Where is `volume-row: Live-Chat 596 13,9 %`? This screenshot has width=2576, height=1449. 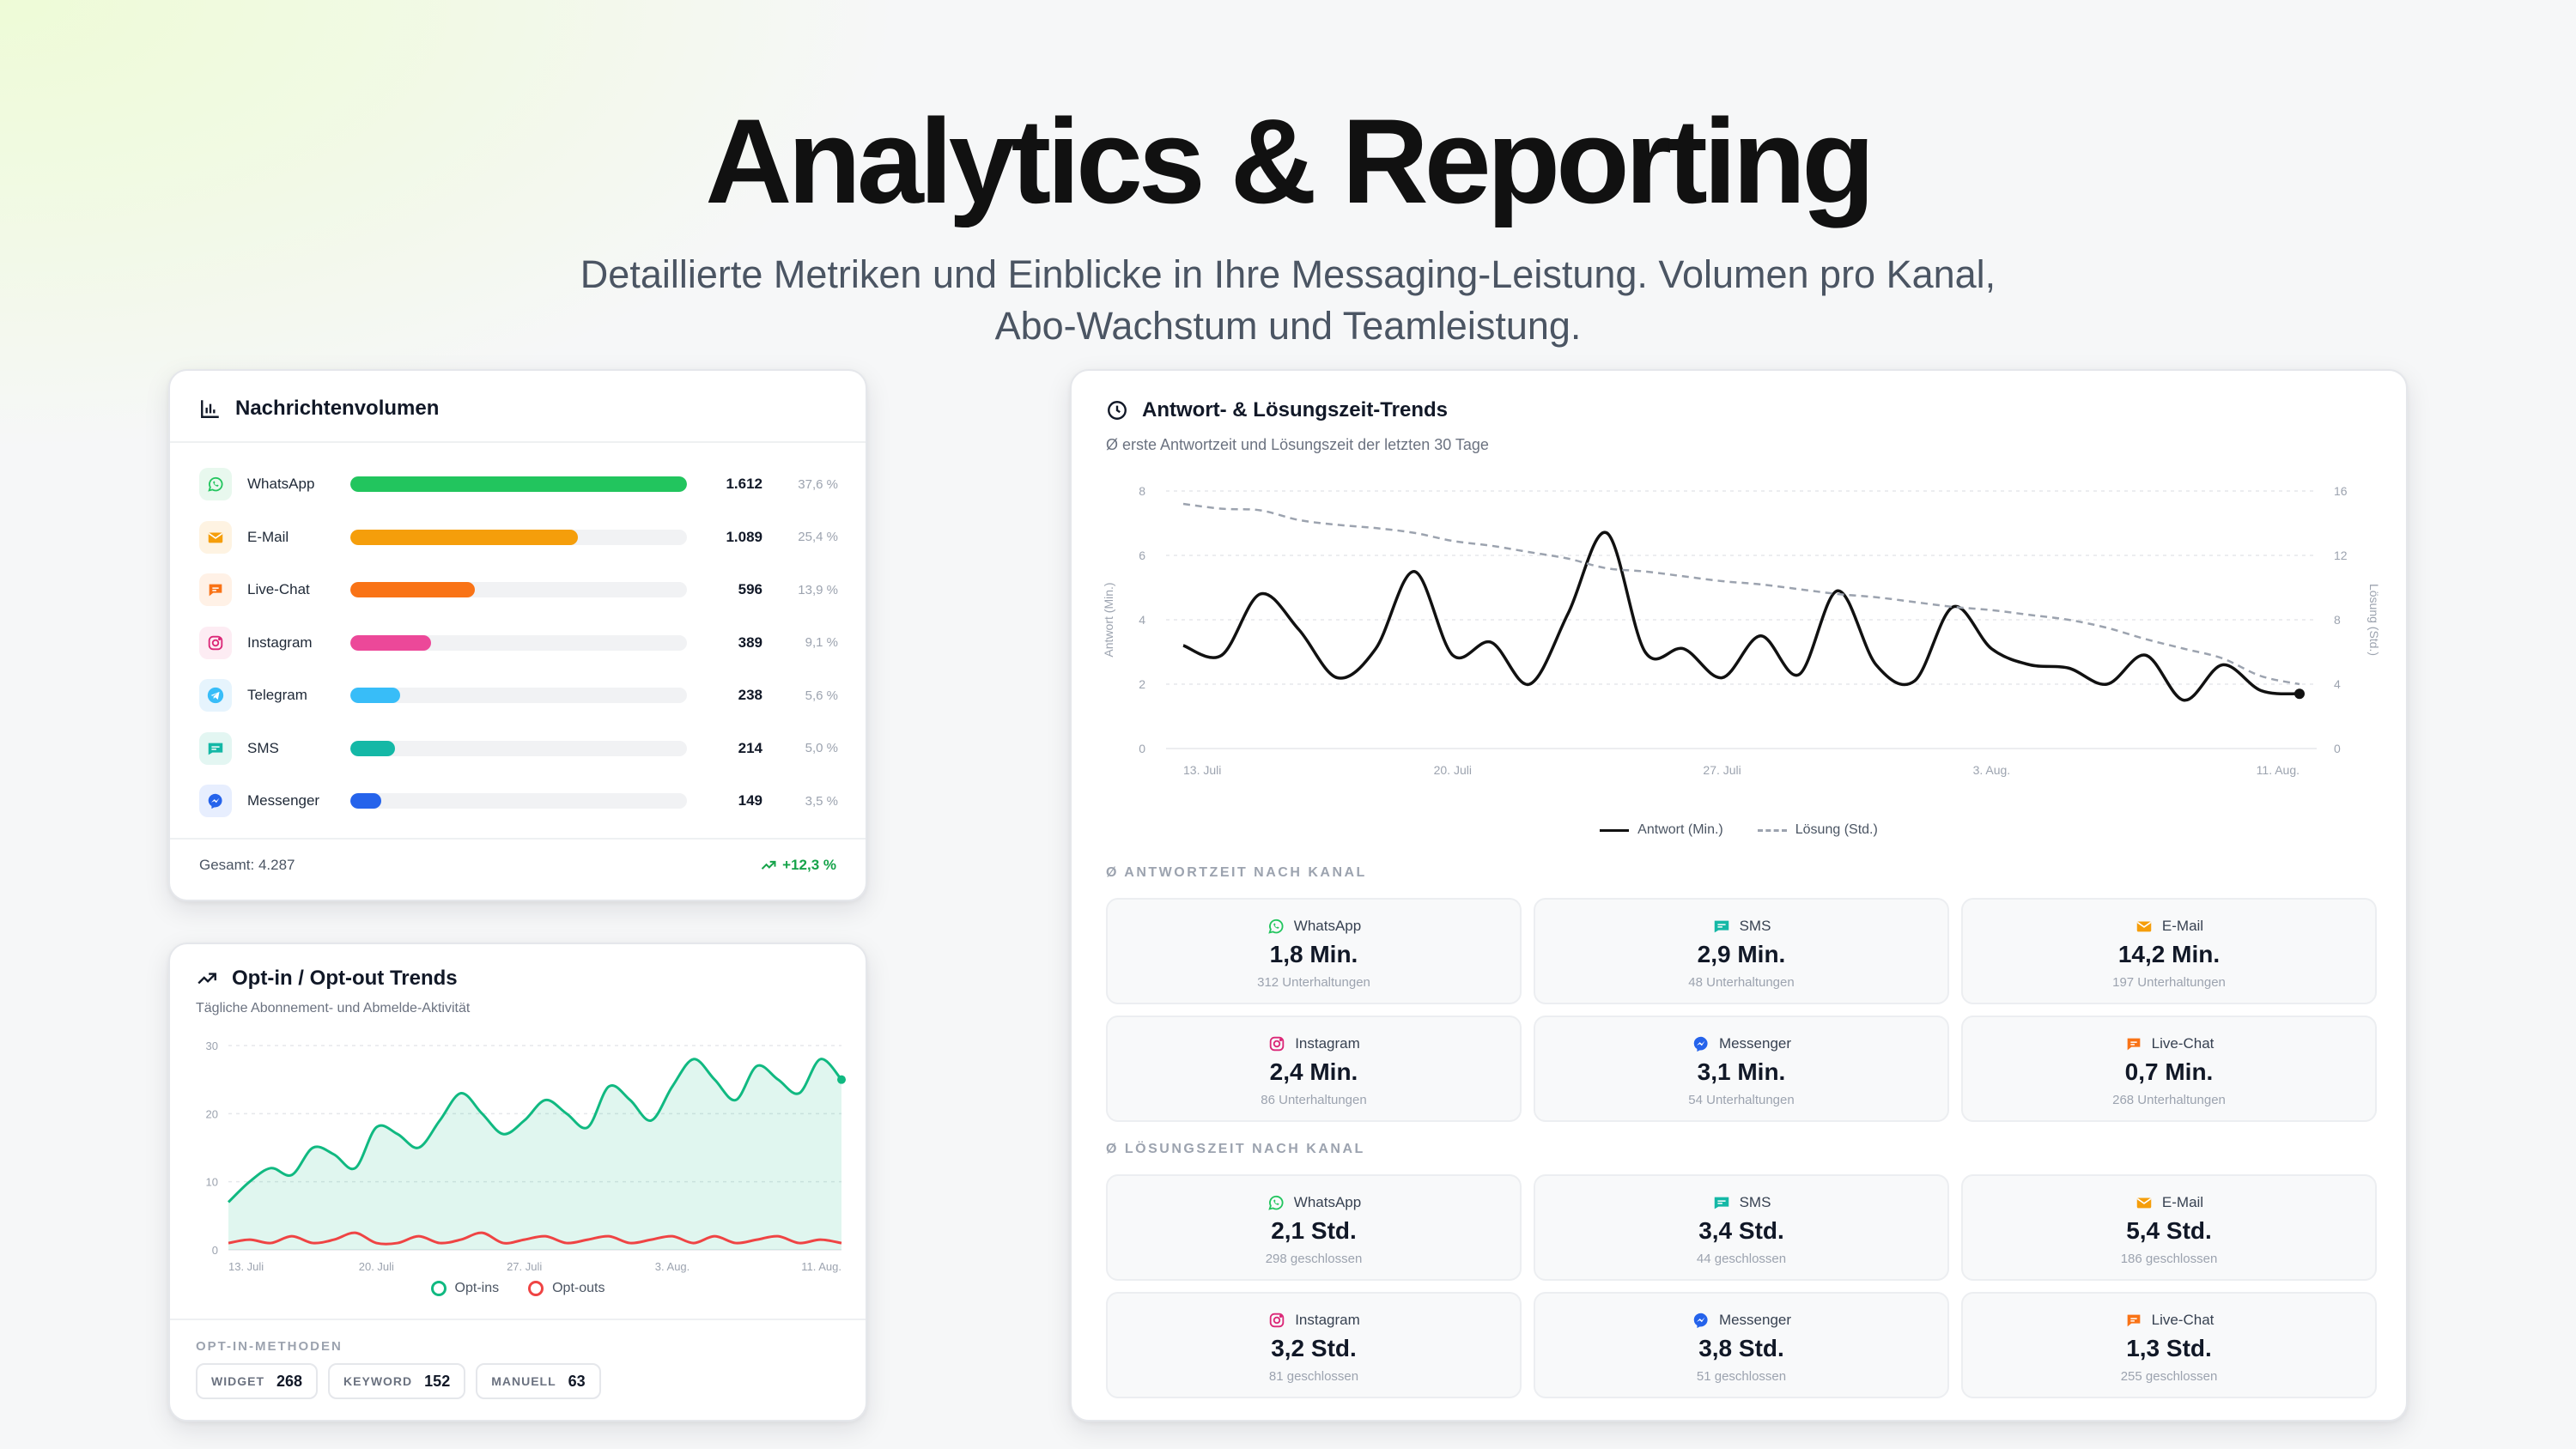 volume-row: Live-Chat 596 13,9 % is located at coordinates (519, 590).